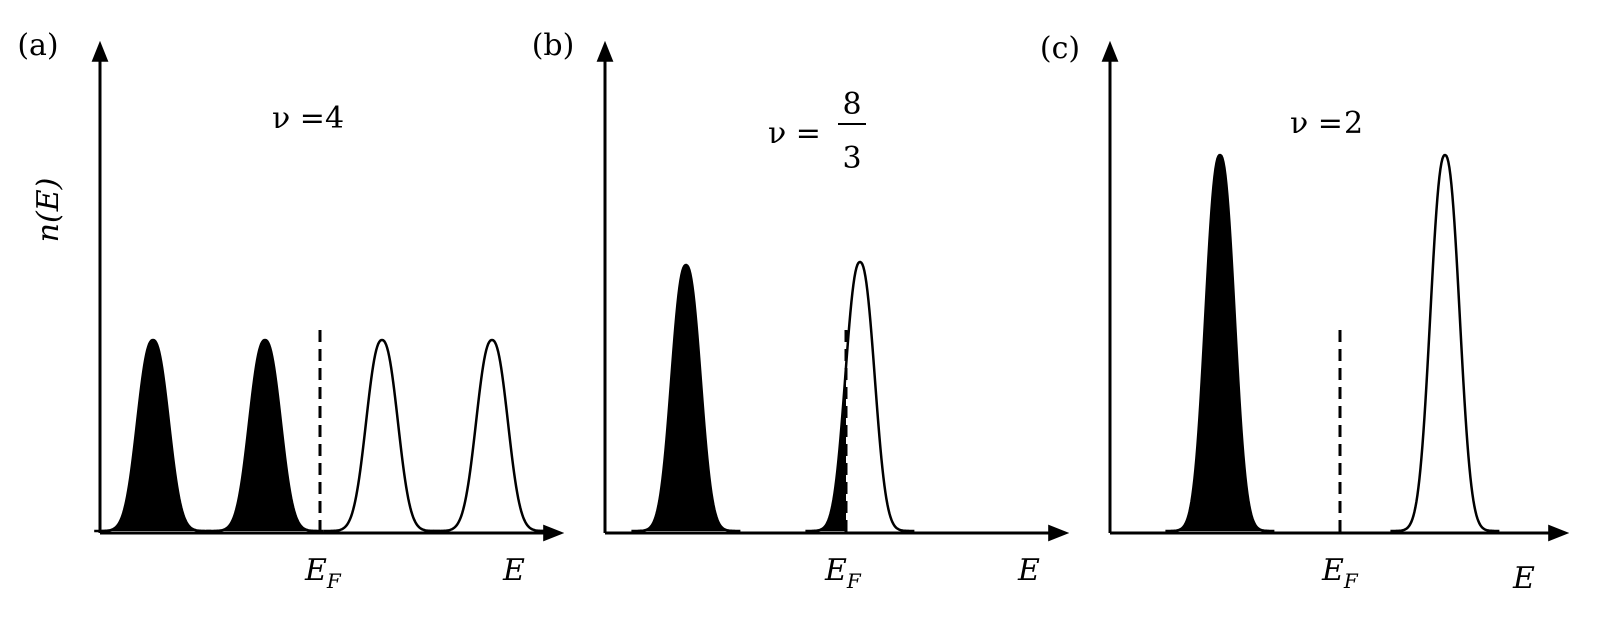 The height and width of the screenshot is (625, 1600). Describe the element at coordinates (37, 45) in the screenshot. I see `panel-label: (a)` at that location.